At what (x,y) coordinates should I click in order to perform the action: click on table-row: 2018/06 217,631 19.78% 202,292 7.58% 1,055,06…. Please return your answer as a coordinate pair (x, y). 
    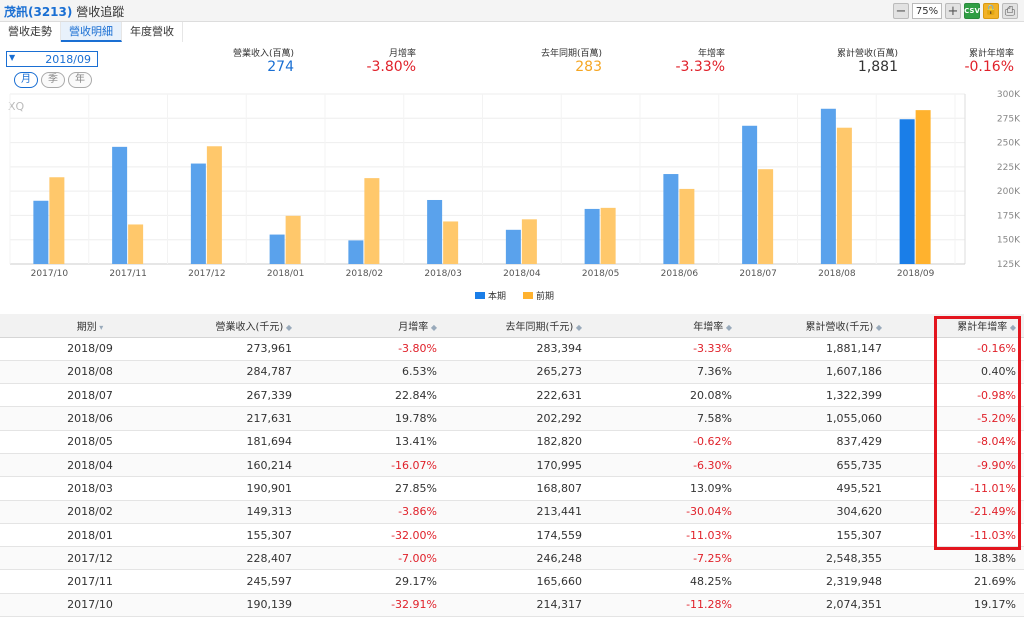
    Looking at the image, I should click on (512, 418).